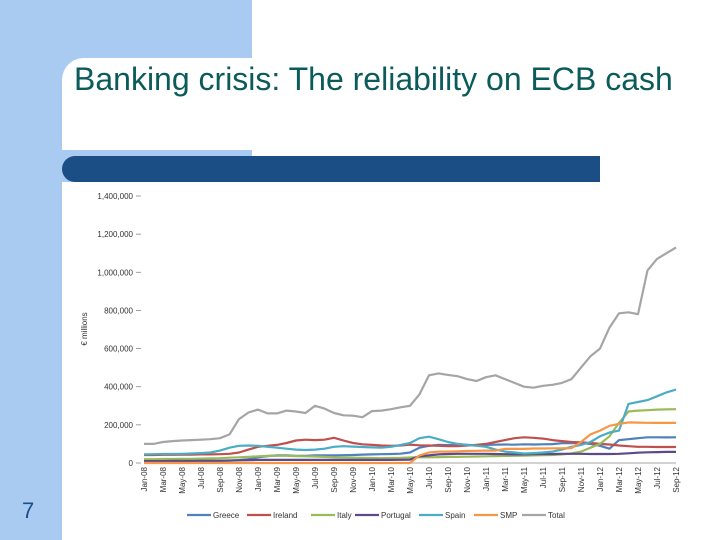 The height and width of the screenshot is (540, 720). I want to click on legend-label: Total, so click(556, 515).